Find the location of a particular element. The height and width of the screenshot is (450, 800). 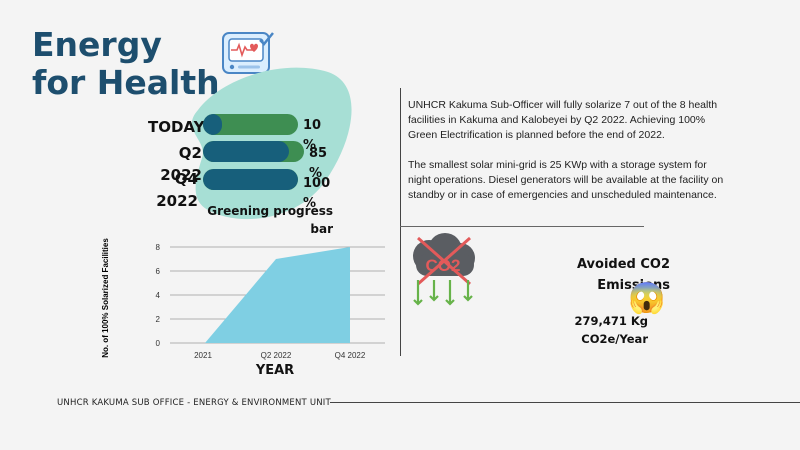

progress-fill-q2 is located at coordinates (246, 151).